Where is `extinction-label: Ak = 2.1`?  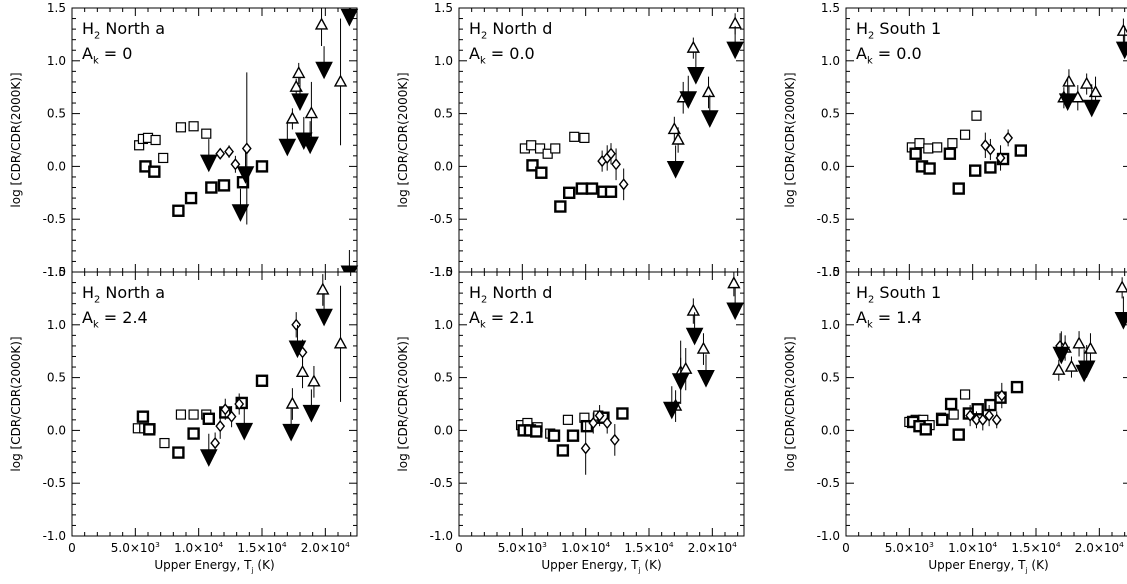
extinction-label: Ak = 2.1 is located at coordinates (502, 319).